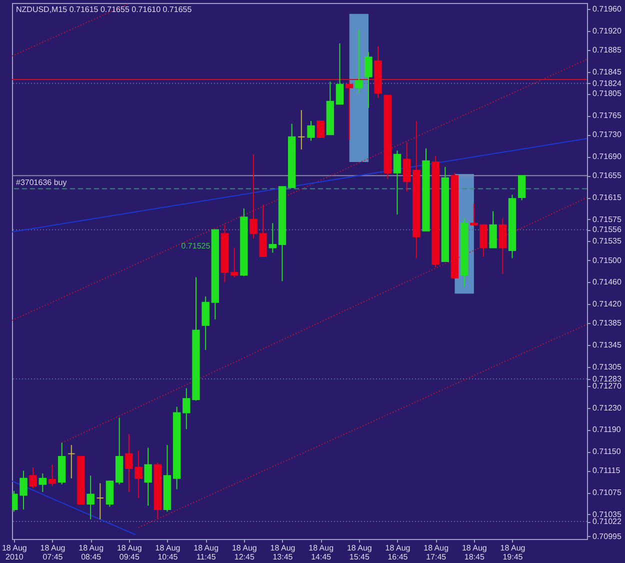  What do you see at coordinates (607, 93) in the screenshot?
I see `y-tick-label: 0.71805` at bounding box center [607, 93].